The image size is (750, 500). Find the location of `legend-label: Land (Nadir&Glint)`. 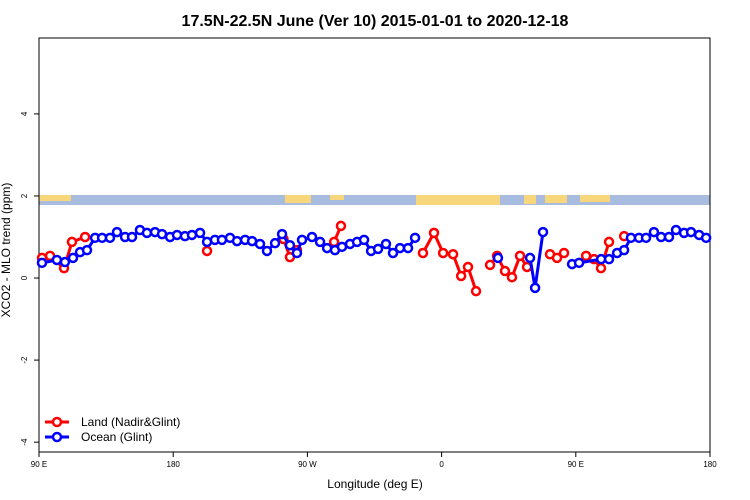

legend-label: Land (Nadir&Glint) is located at coordinates (130, 422).